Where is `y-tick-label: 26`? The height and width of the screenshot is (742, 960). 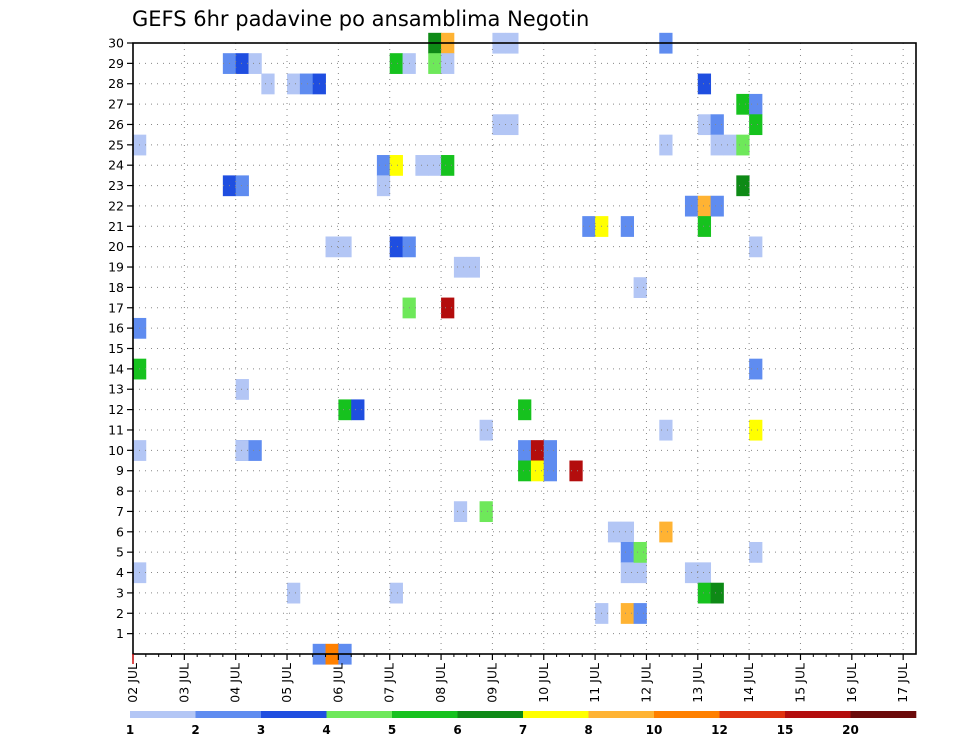
y-tick-label: 26 is located at coordinates (116, 124).